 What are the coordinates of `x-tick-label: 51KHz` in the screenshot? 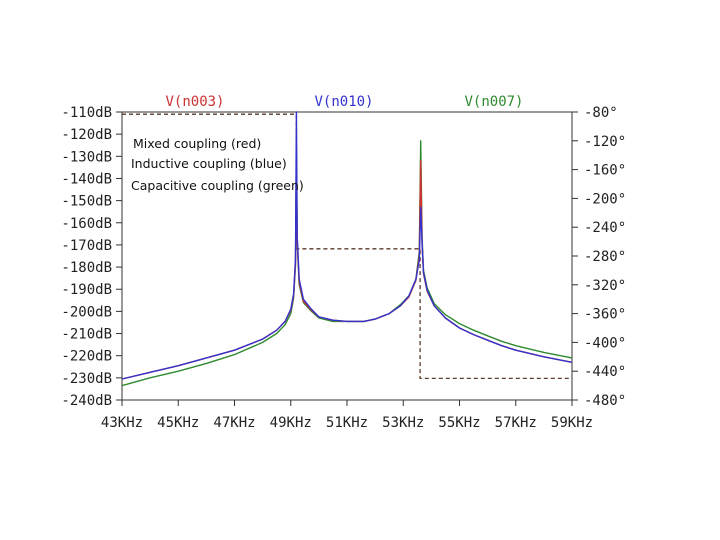 It's located at (347, 423).